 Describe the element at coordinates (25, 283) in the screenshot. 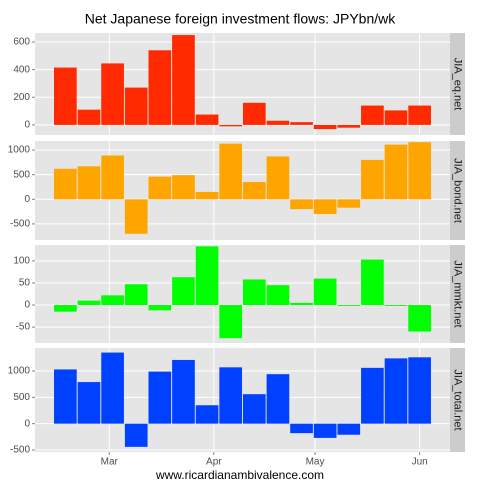

I see `y-tick-label: 50` at that location.